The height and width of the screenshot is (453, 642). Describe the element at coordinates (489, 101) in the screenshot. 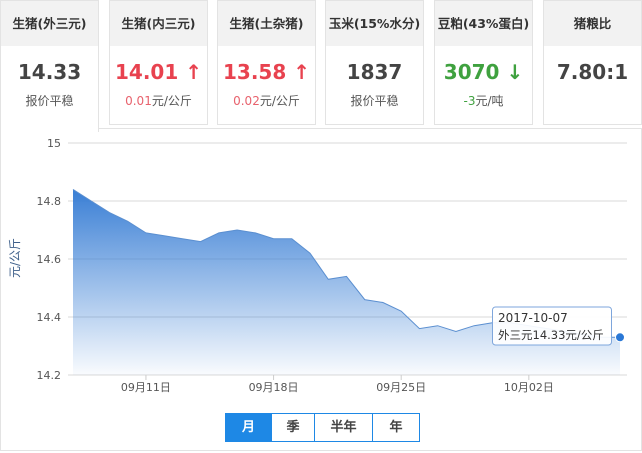

I see `change-unit: 元/吨` at that location.